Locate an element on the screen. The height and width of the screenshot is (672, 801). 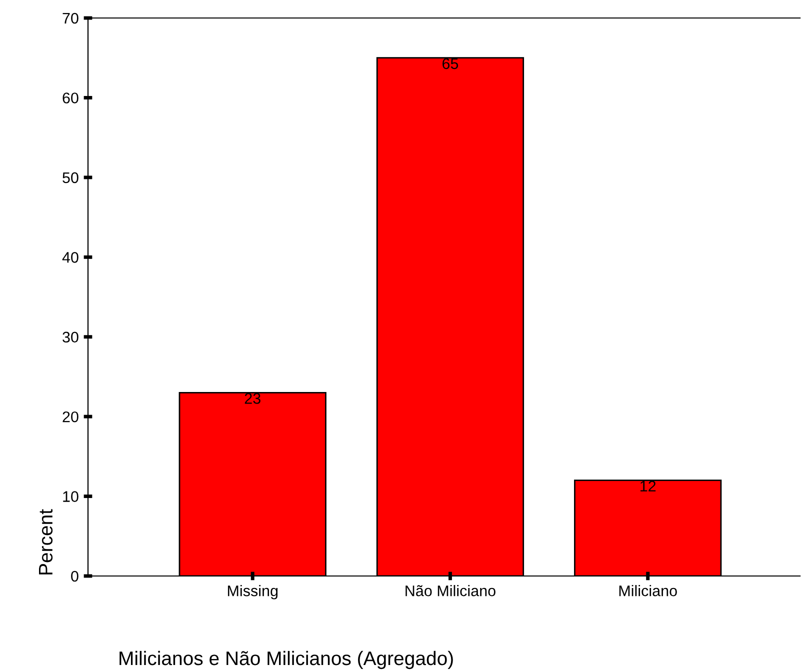
y-tick-label: 50 is located at coordinates (70, 178).